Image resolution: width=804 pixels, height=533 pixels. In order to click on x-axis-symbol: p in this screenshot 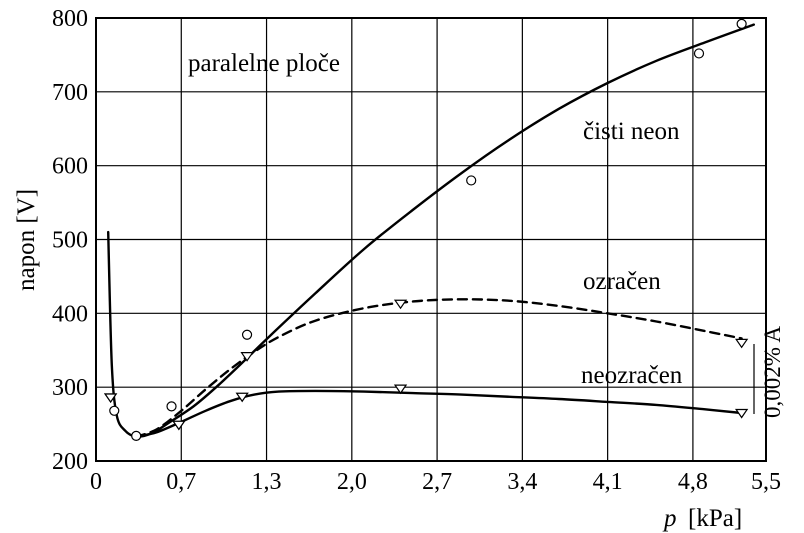, I will do `click(669, 518)`.